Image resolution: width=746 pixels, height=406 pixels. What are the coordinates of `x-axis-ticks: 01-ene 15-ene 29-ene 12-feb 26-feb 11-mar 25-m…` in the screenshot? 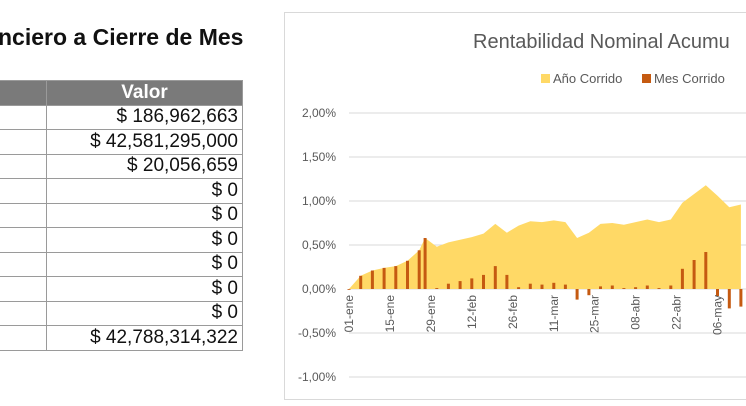 It's located at (533, 315).